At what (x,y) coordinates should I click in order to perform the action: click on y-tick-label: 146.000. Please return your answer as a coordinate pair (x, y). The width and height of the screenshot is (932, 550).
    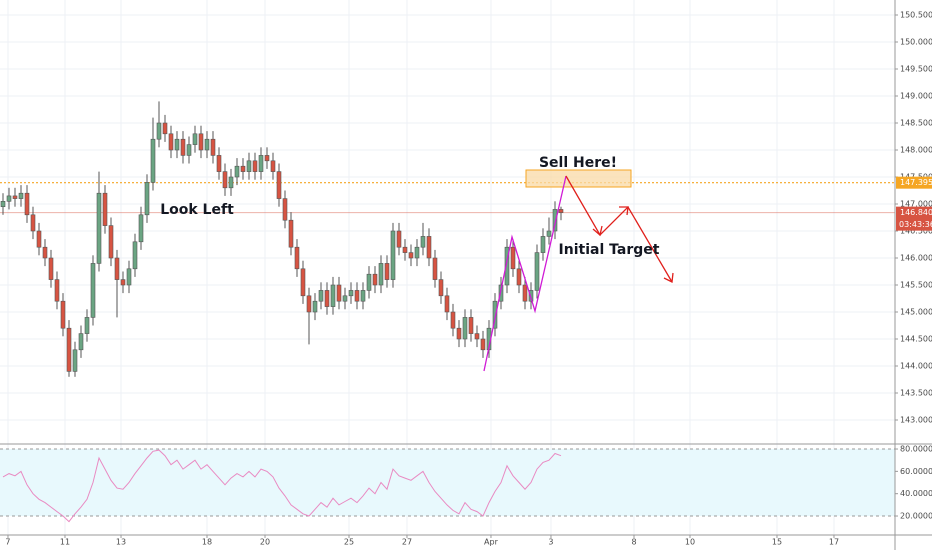
    Looking at the image, I should click on (916, 258).